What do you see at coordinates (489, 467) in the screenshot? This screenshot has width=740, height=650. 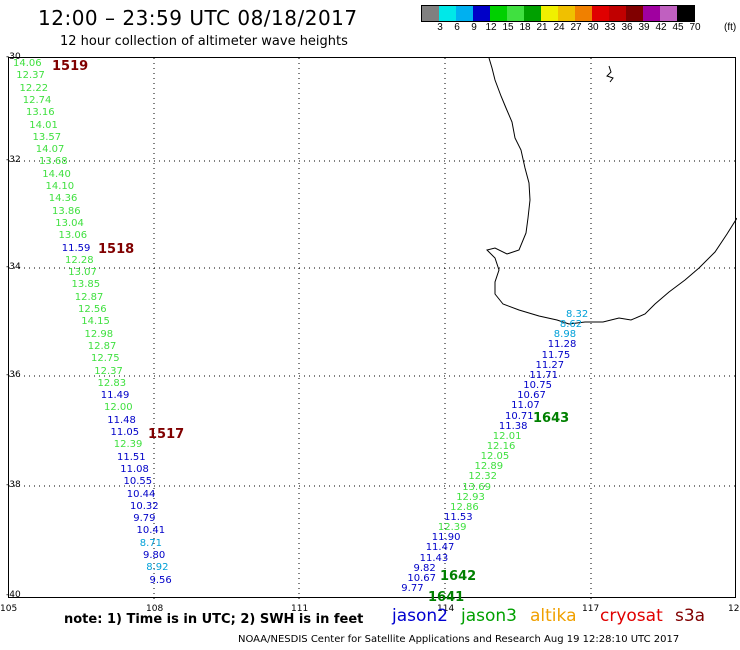 I see `wave-height-value: 12.89` at bounding box center [489, 467].